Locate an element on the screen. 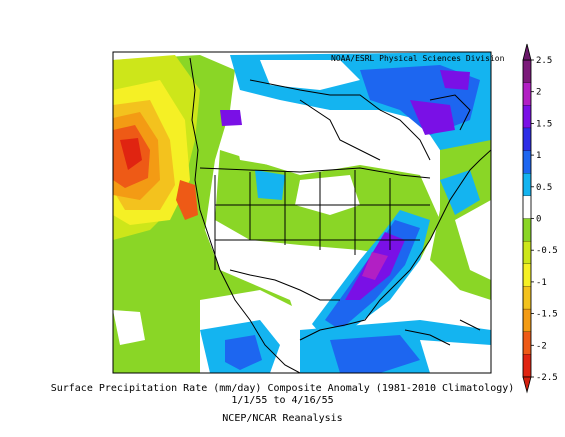 The width and height of the screenshot is (565, 437). colorbar-tick-label: 2 is located at coordinates (538, 93).